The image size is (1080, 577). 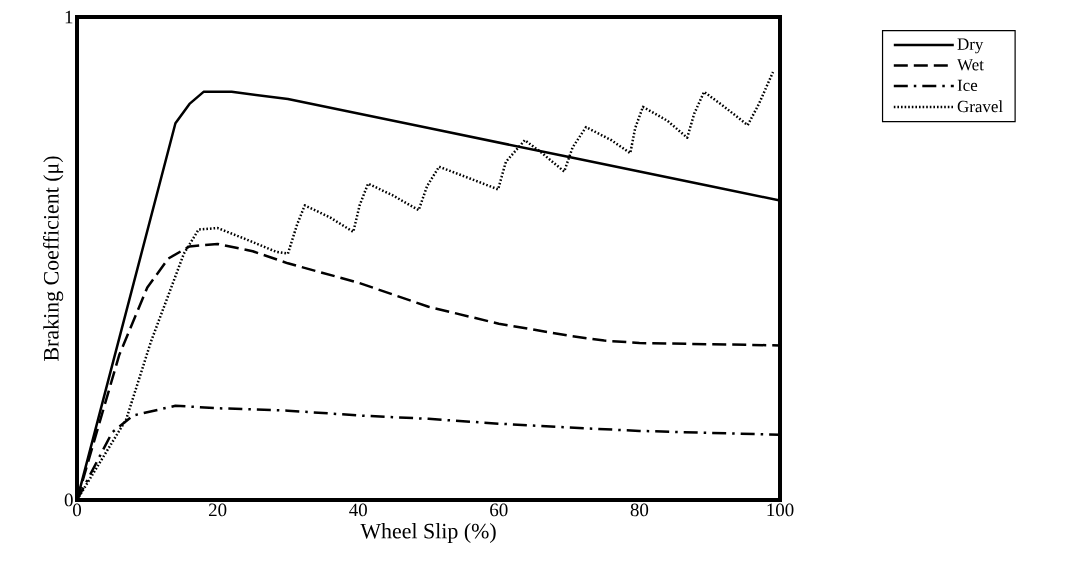 I want to click on x-axis-title: Wheel Slip (%), so click(x=428, y=533).